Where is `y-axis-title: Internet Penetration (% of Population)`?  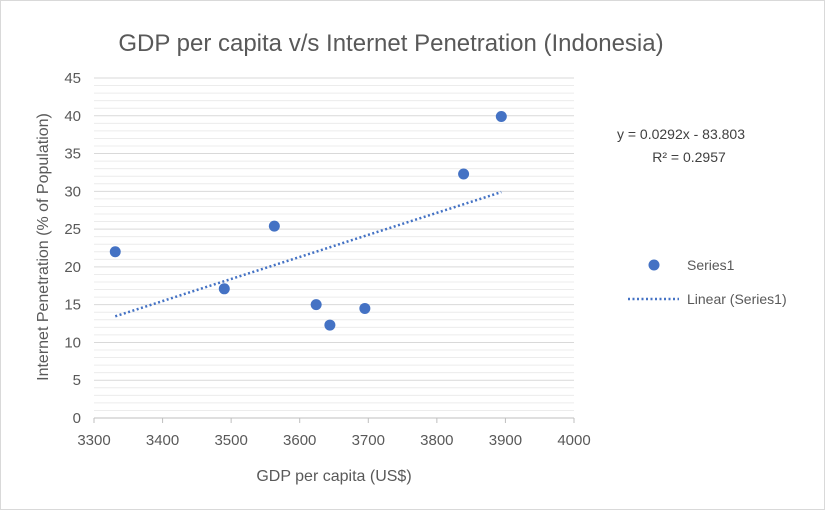 y-axis-title: Internet Penetration (% of Population) is located at coordinates (43, 247).